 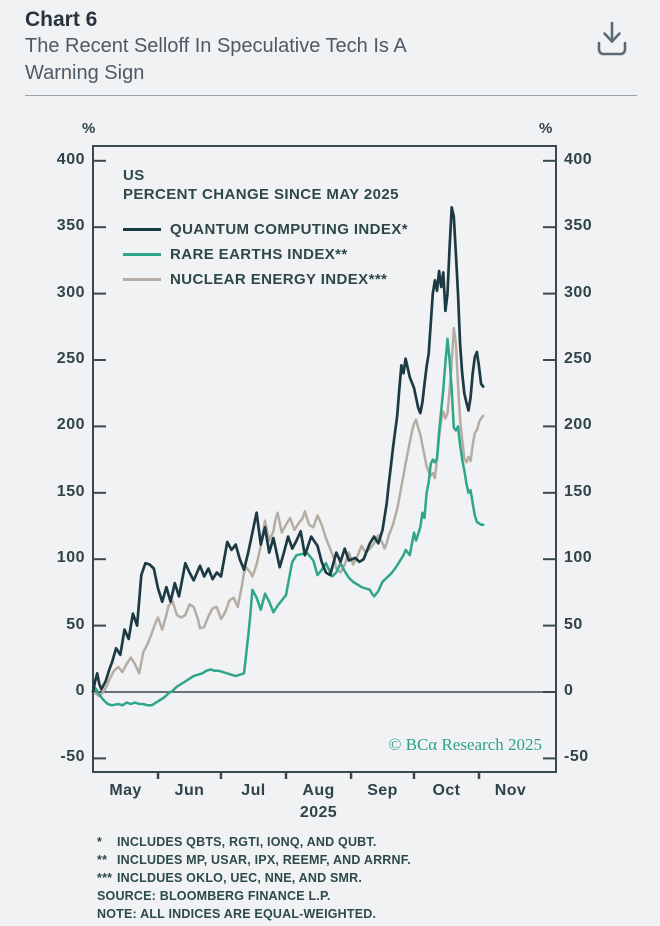 I want to click on chart-number: Chart 6, so click(x=61, y=19).